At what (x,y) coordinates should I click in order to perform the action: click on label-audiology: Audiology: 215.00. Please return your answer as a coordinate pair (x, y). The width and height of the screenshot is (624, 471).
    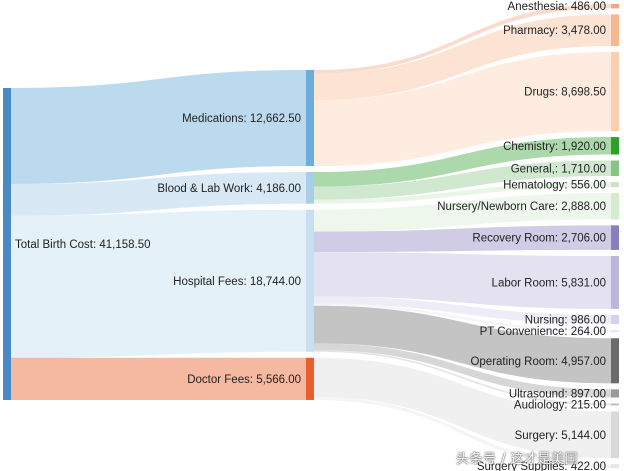
    Looking at the image, I should click on (560, 405).